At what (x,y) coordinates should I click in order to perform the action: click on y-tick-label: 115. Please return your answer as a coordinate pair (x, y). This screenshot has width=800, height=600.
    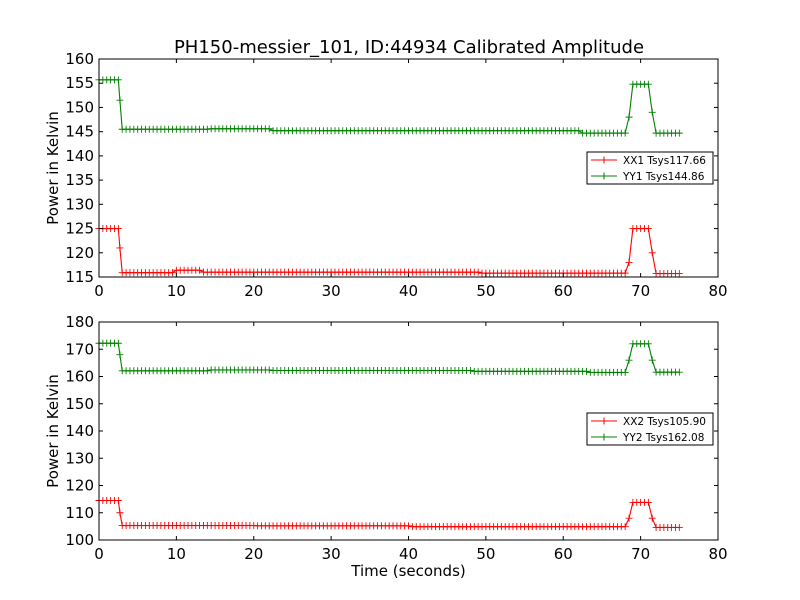
    Looking at the image, I should click on (79, 277).